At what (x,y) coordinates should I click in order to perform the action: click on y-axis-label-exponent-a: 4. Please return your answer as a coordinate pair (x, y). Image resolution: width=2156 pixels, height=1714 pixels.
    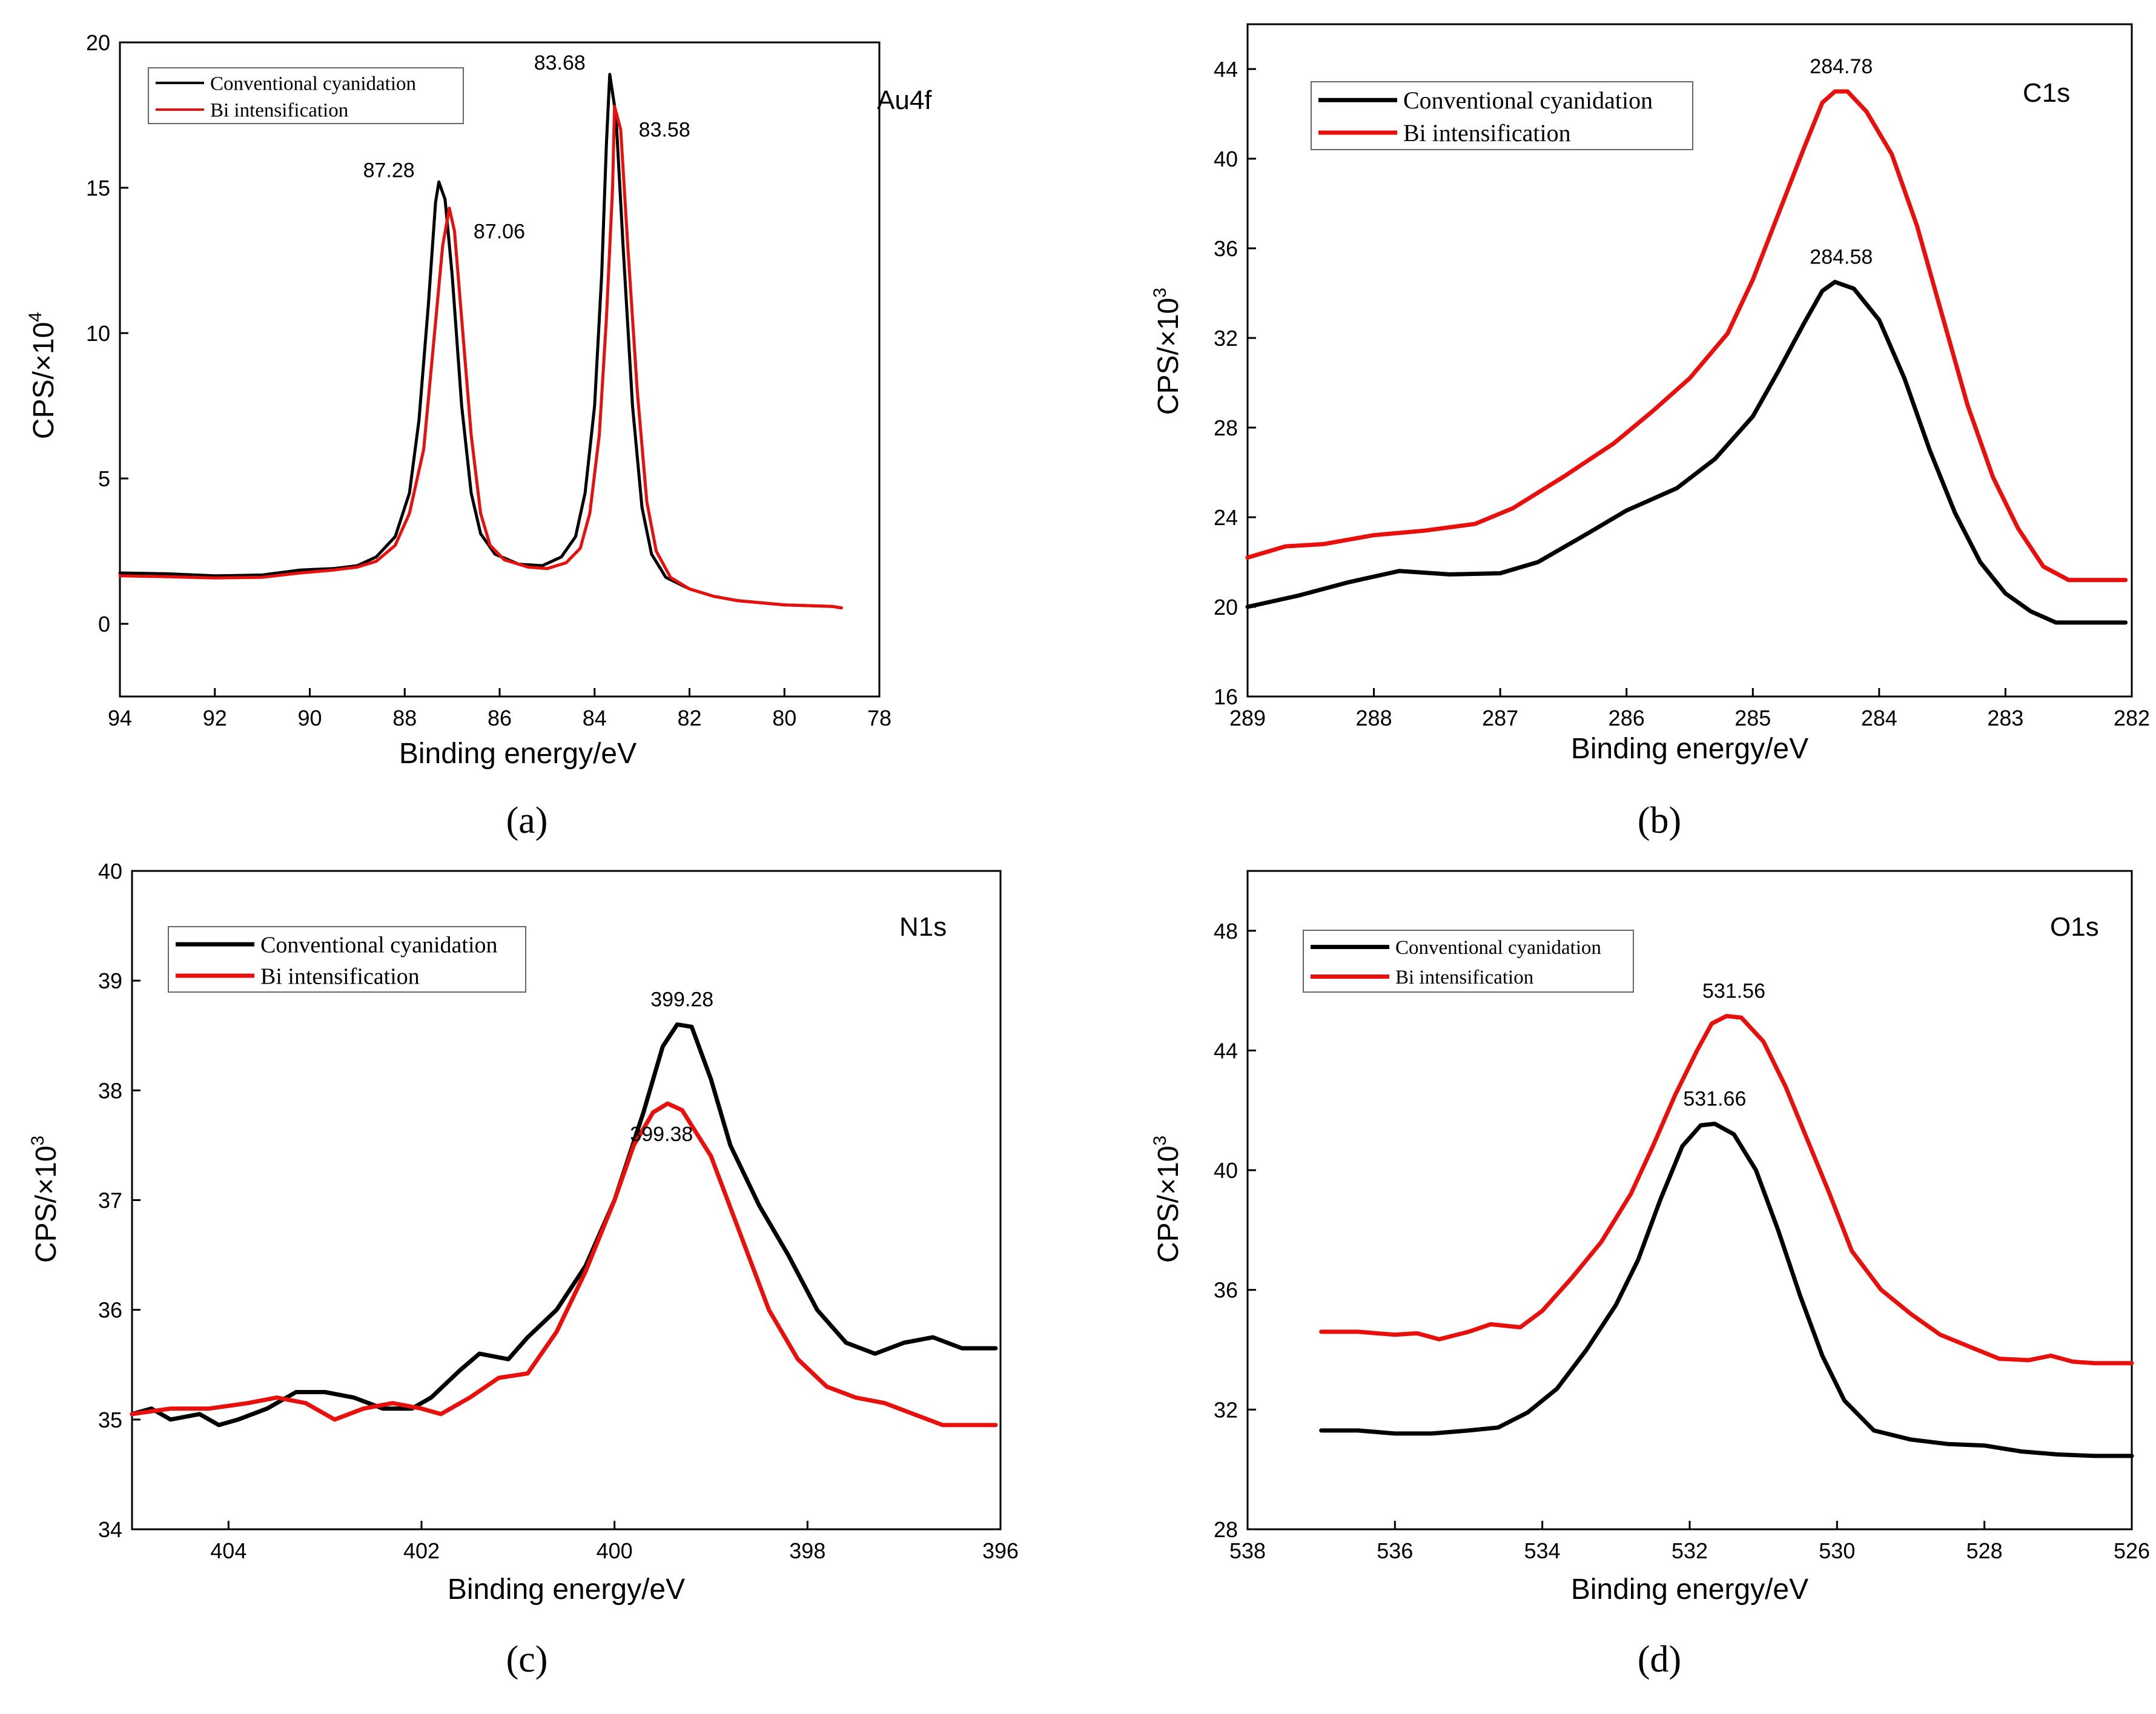
    Looking at the image, I should click on (35, 317).